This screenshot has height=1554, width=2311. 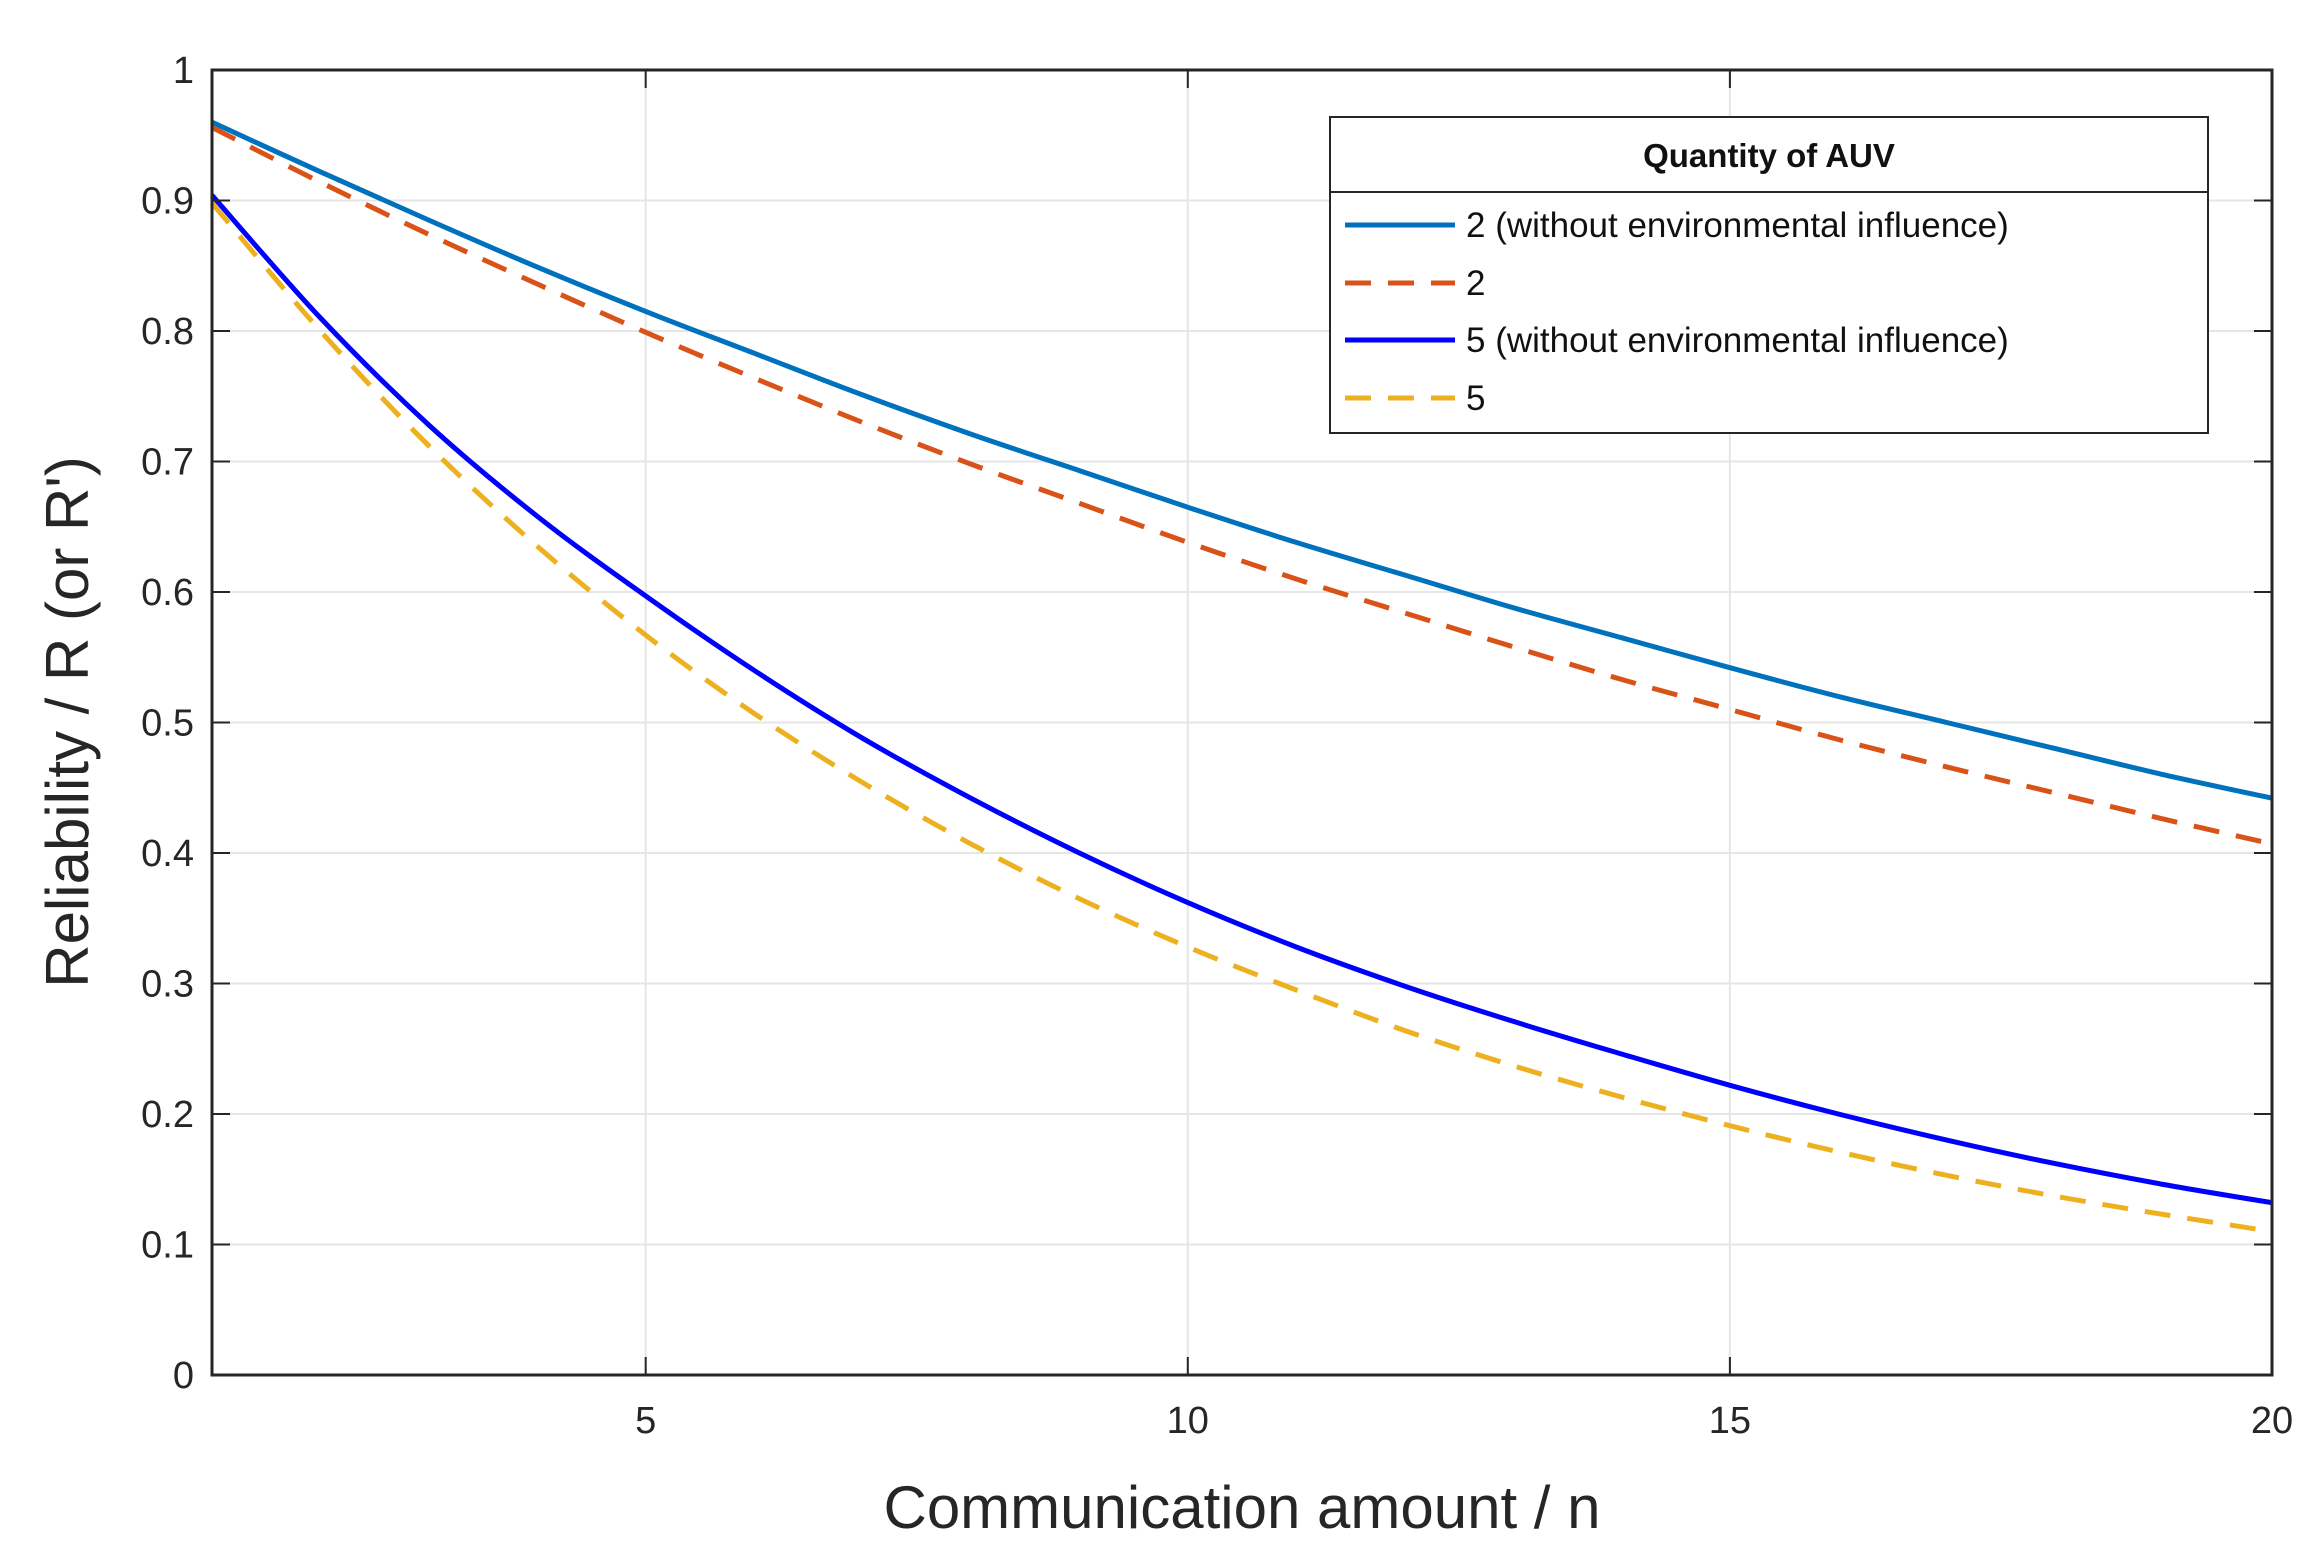 I want to click on x-tick-label: 10, so click(x=1188, y=1421).